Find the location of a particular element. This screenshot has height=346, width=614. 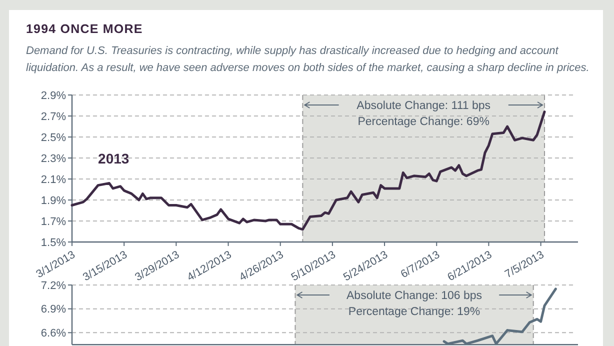

y-tick-label: 6.9% is located at coordinates (53, 310).